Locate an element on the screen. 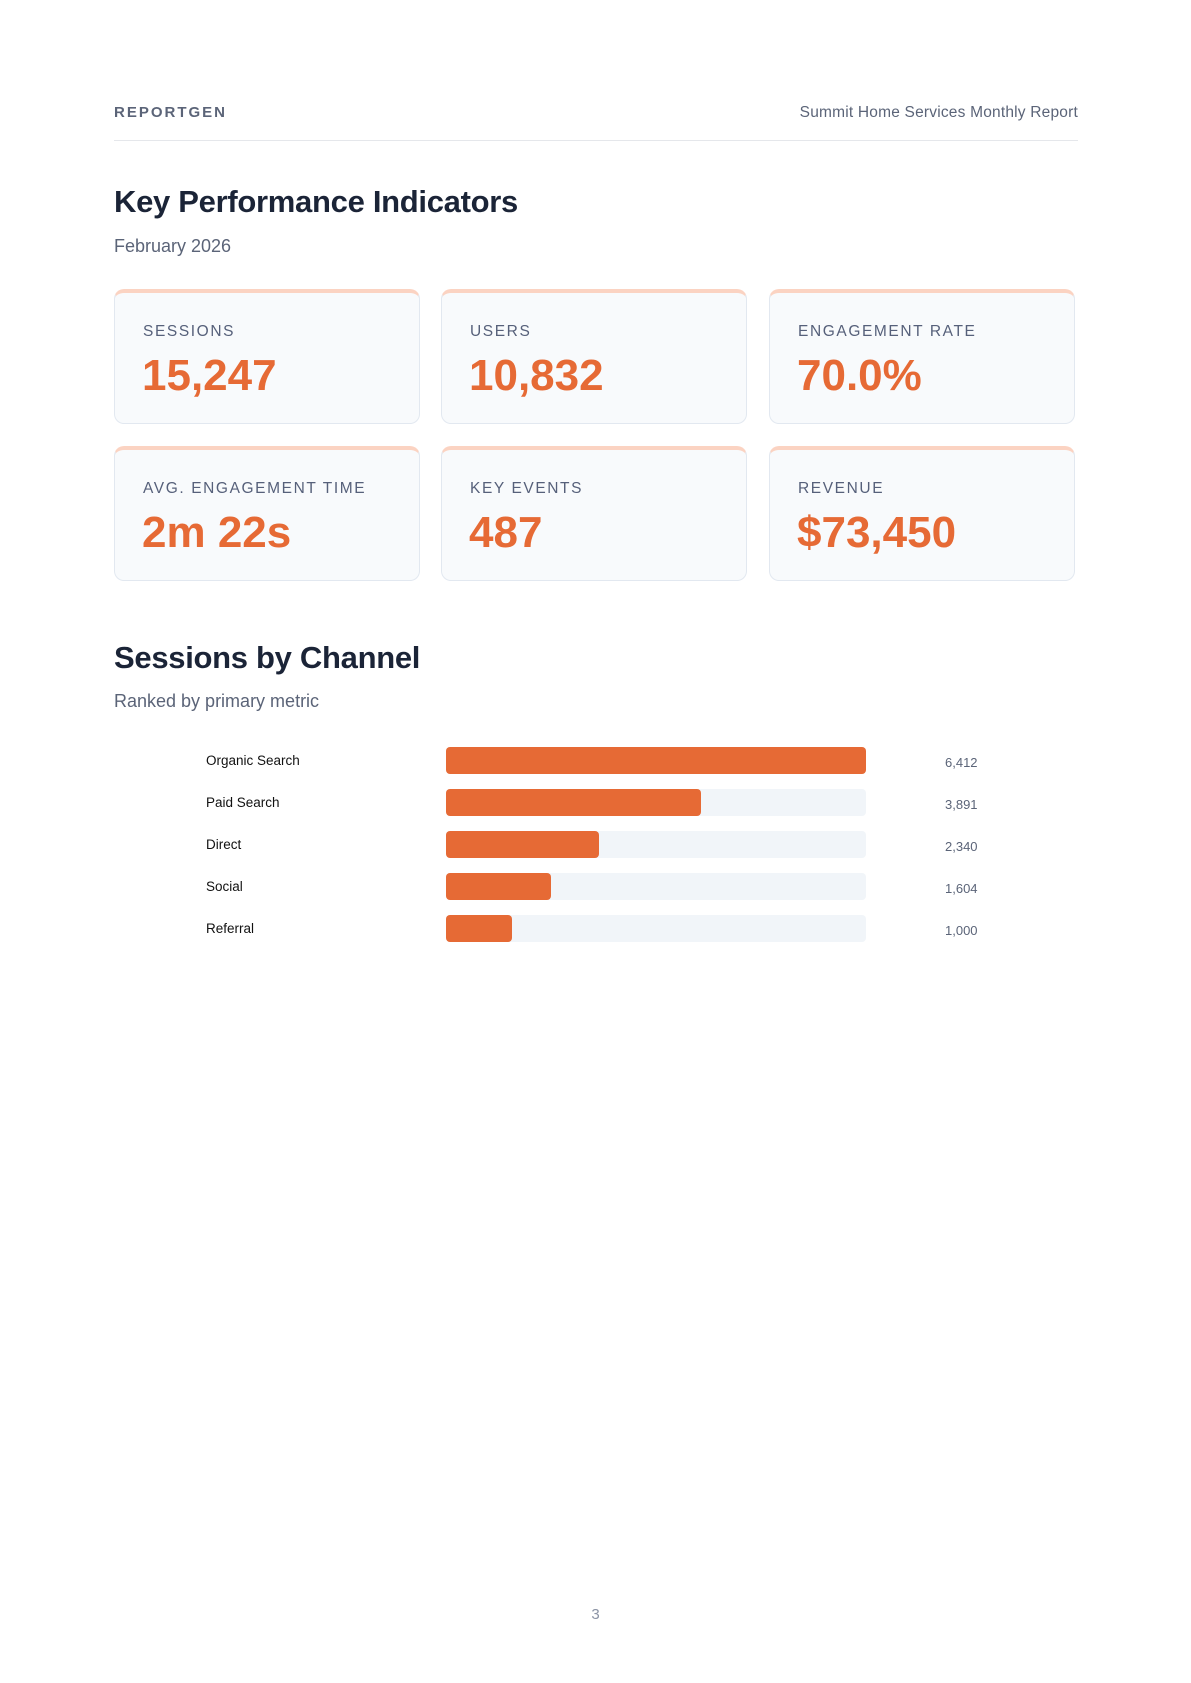  kpi-card: AVG. ENGAGEMENT TIME 2m 22s is located at coordinates (267, 513).